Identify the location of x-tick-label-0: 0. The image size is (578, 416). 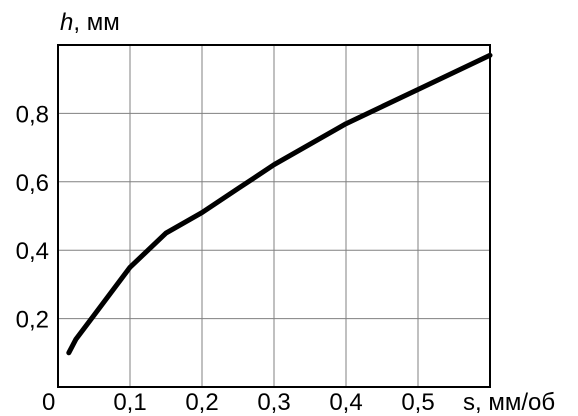
(48, 402).